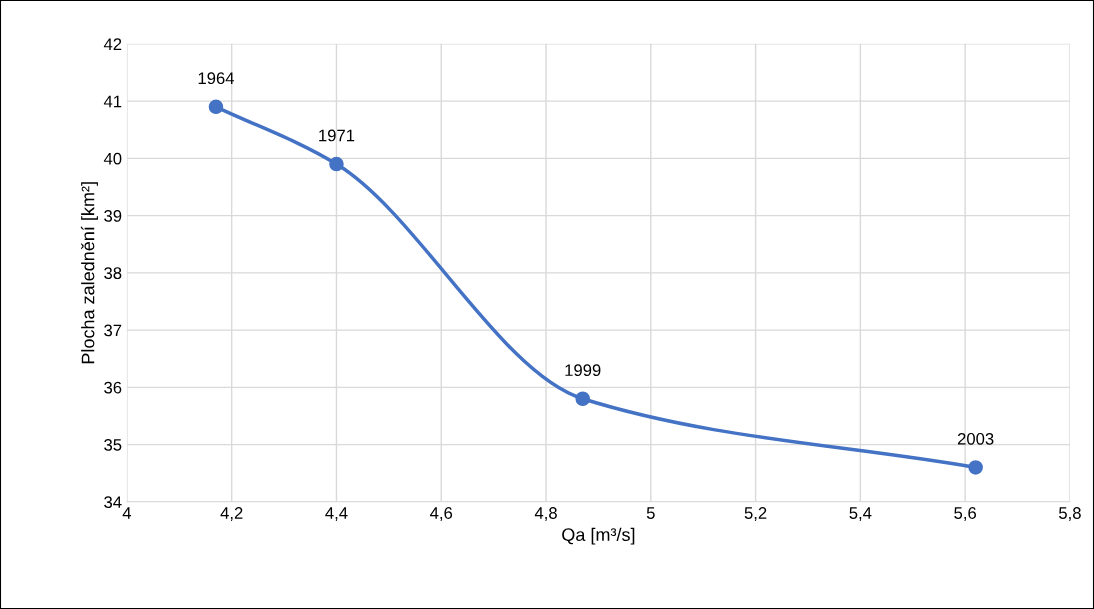 The image size is (1094, 609). Describe the element at coordinates (336, 514) in the screenshot. I see `x-tick-label: 4,4` at that location.